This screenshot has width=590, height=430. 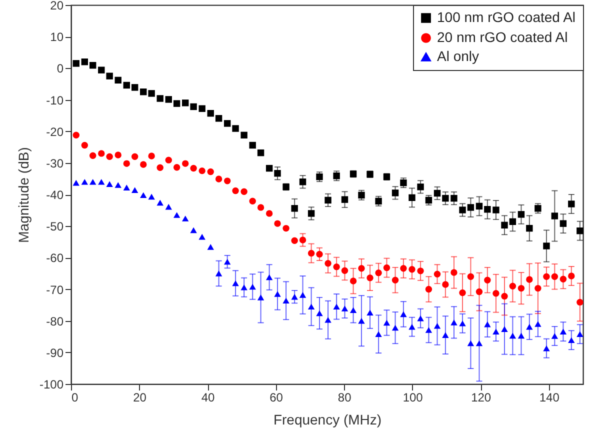 I want to click on x-tick-label: 80, so click(x=345, y=397).